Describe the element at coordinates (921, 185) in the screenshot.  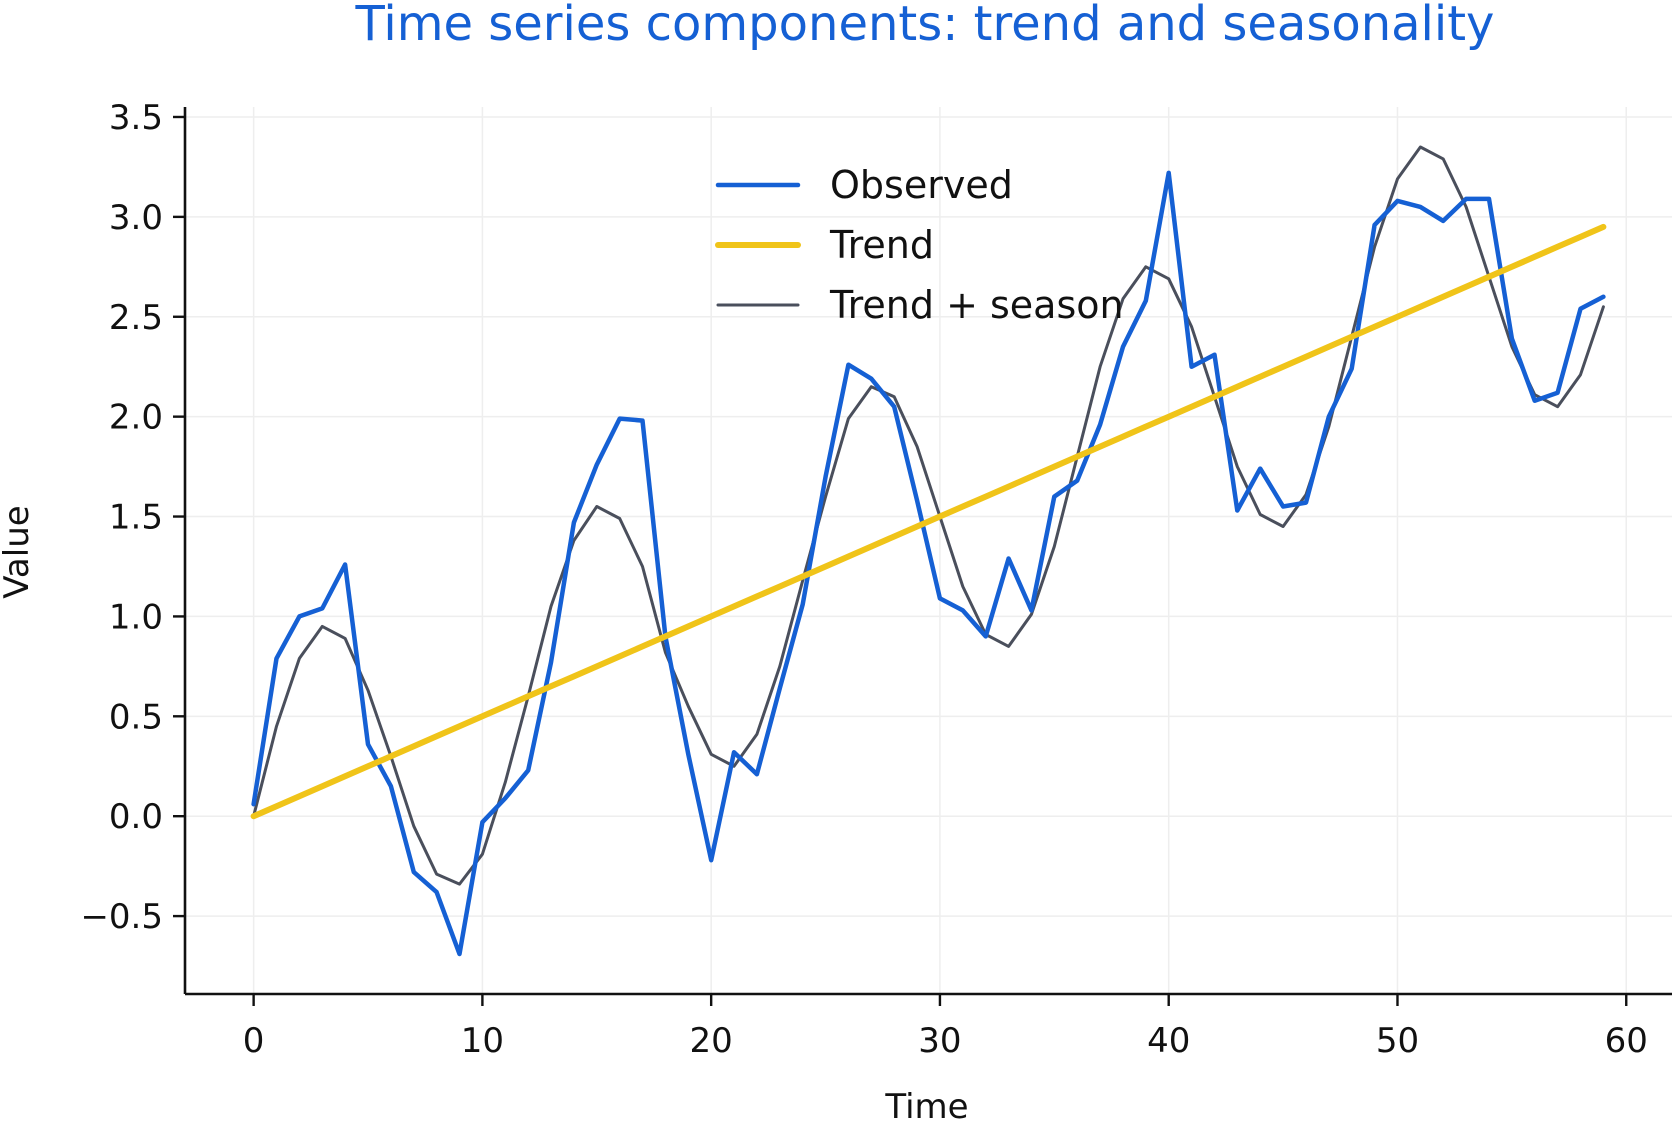
I see `legend-label-observed: Observed` at that location.